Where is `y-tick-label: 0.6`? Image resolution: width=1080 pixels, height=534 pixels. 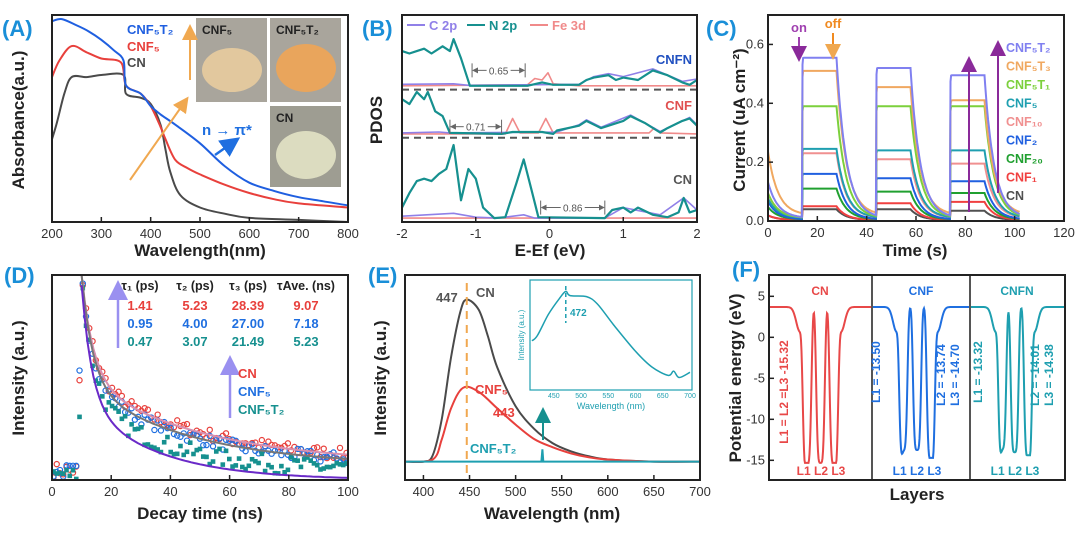 y-tick-label: 0.6 is located at coordinates (755, 43).